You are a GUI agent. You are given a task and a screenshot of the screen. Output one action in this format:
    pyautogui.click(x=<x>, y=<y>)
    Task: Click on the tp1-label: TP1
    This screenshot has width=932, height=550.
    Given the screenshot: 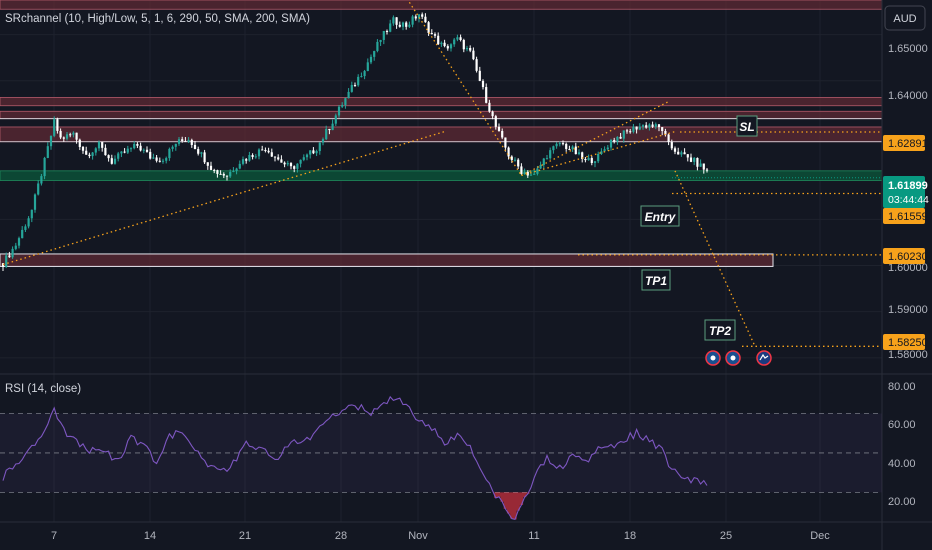 What is the action you would take?
    pyautogui.click(x=656, y=280)
    